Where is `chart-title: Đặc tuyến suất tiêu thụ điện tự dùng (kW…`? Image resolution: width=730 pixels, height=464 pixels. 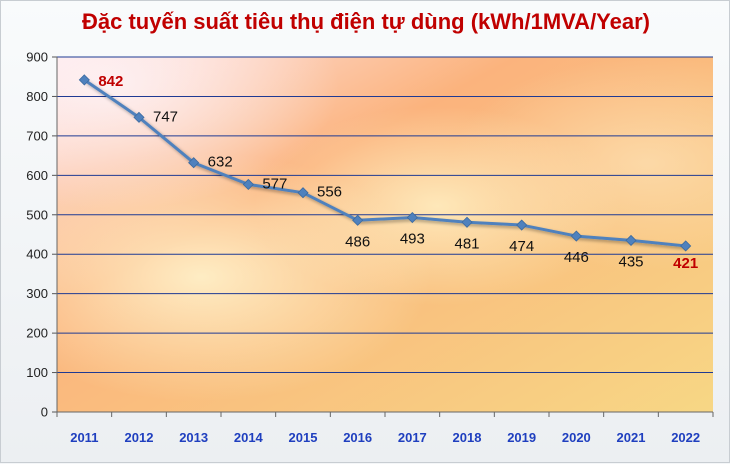
chart-title: Đặc tuyến suất tiêu thụ điện tự dùng (kW… is located at coordinates (365, 21).